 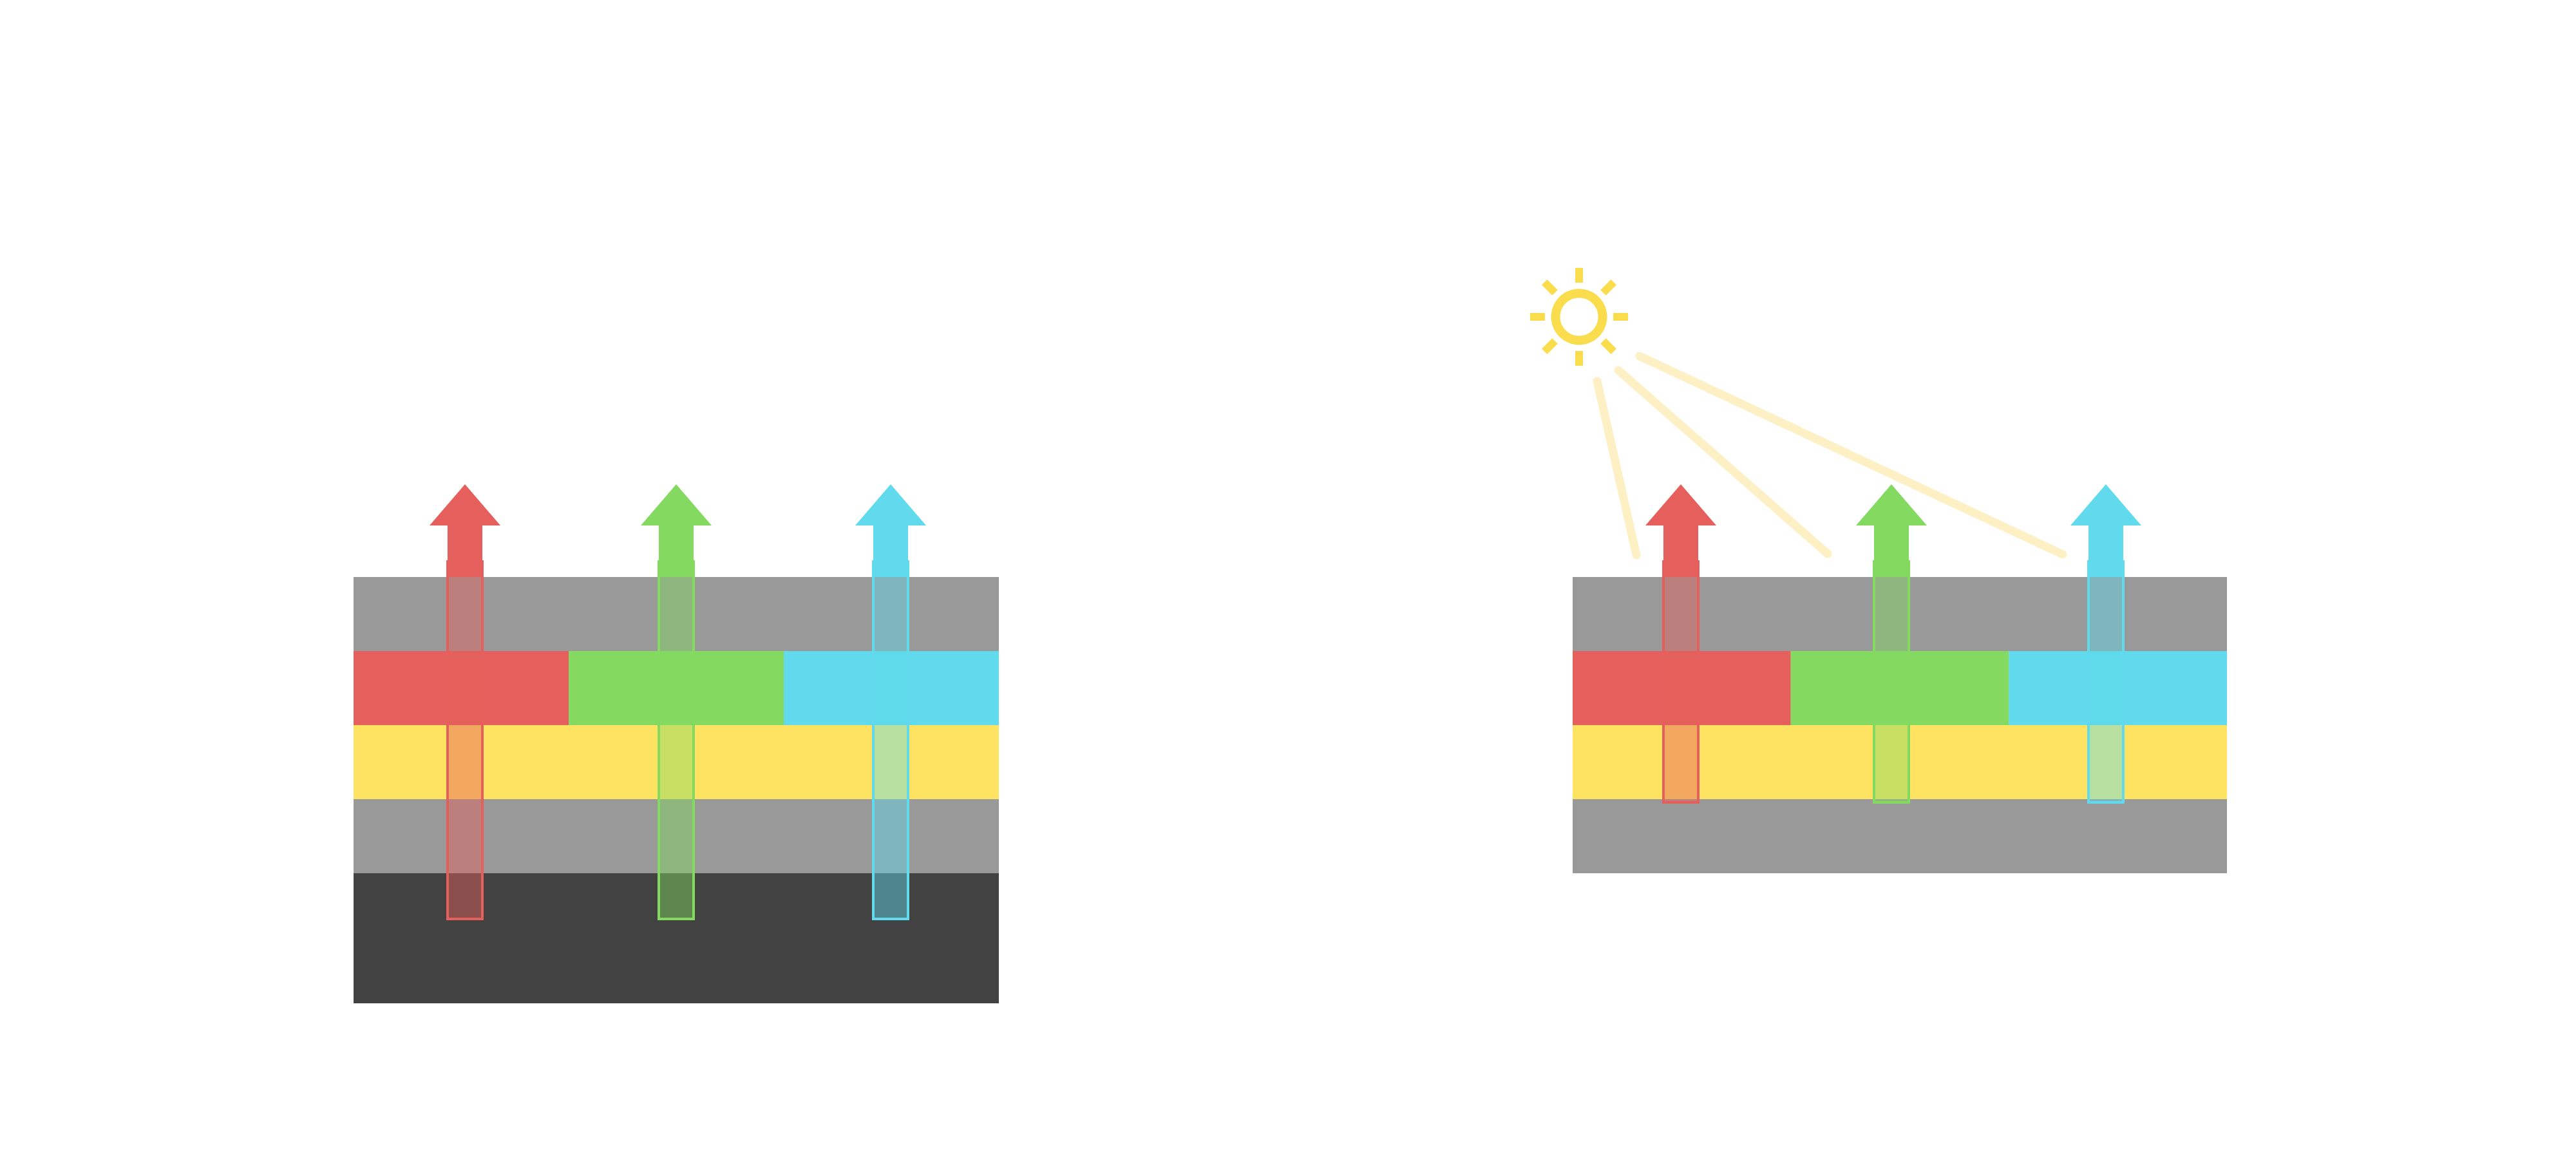 What do you see at coordinates (1900, 836) in the screenshot?
I see `bottom-gray-layer` at bounding box center [1900, 836].